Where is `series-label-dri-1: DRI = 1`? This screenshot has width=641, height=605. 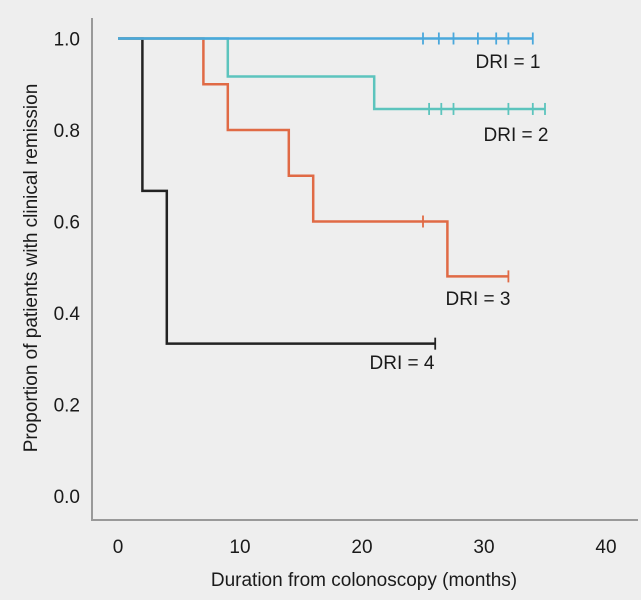 series-label-dri-1: DRI = 1 is located at coordinates (508, 62).